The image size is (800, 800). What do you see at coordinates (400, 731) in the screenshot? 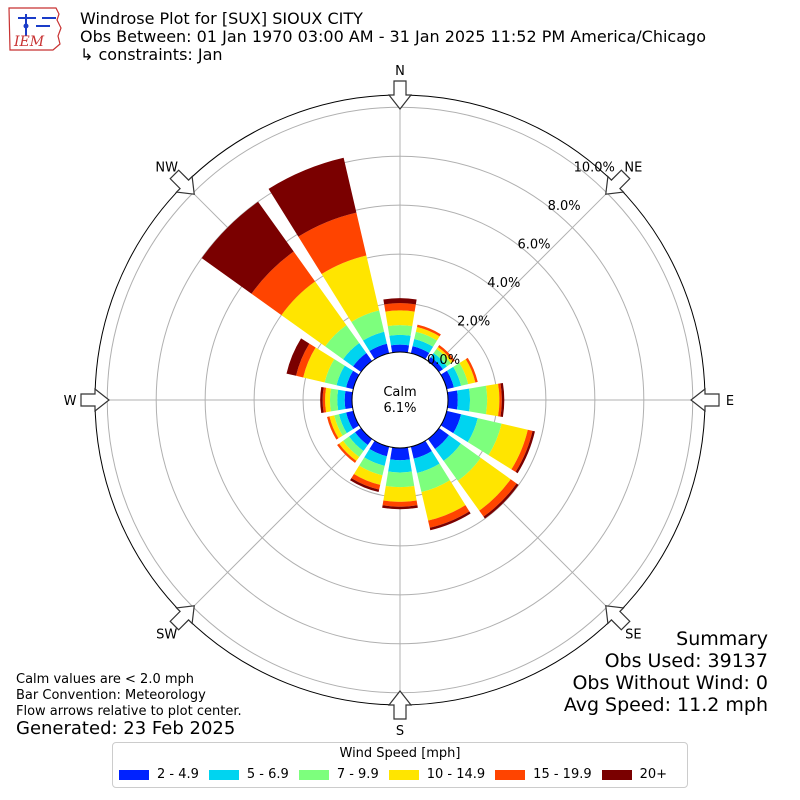
I see `compass-label: S` at bounding box center [400, 731].